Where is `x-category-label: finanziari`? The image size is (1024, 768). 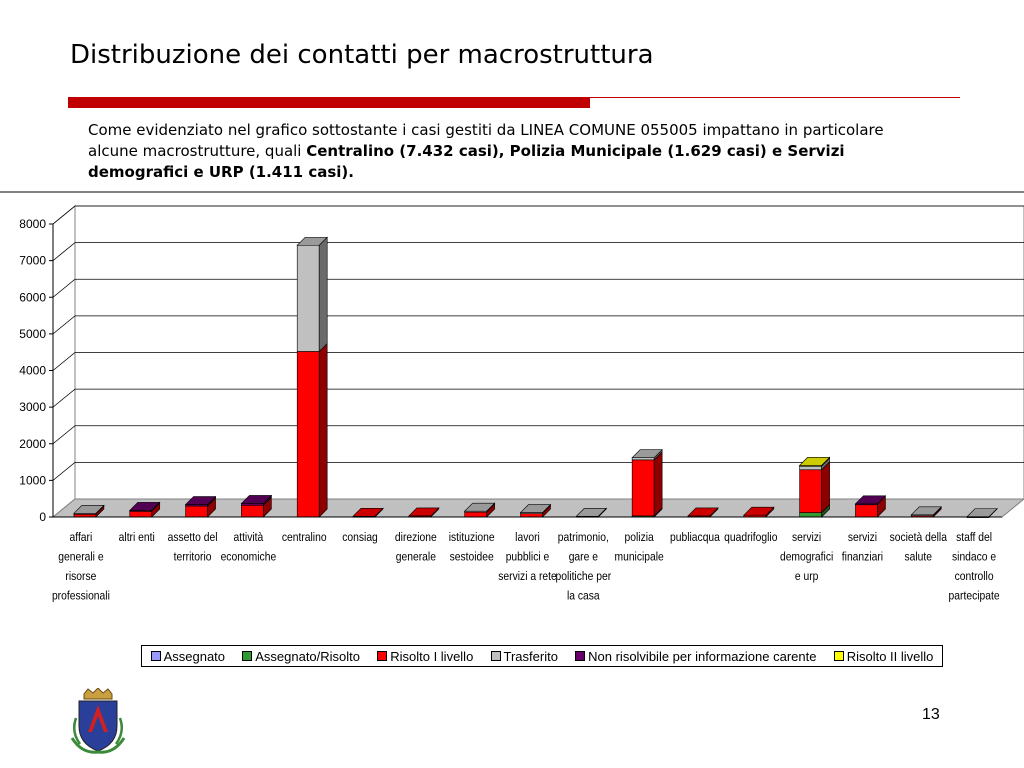 x-category-label: finanziari is located at coordinates (862, 557).